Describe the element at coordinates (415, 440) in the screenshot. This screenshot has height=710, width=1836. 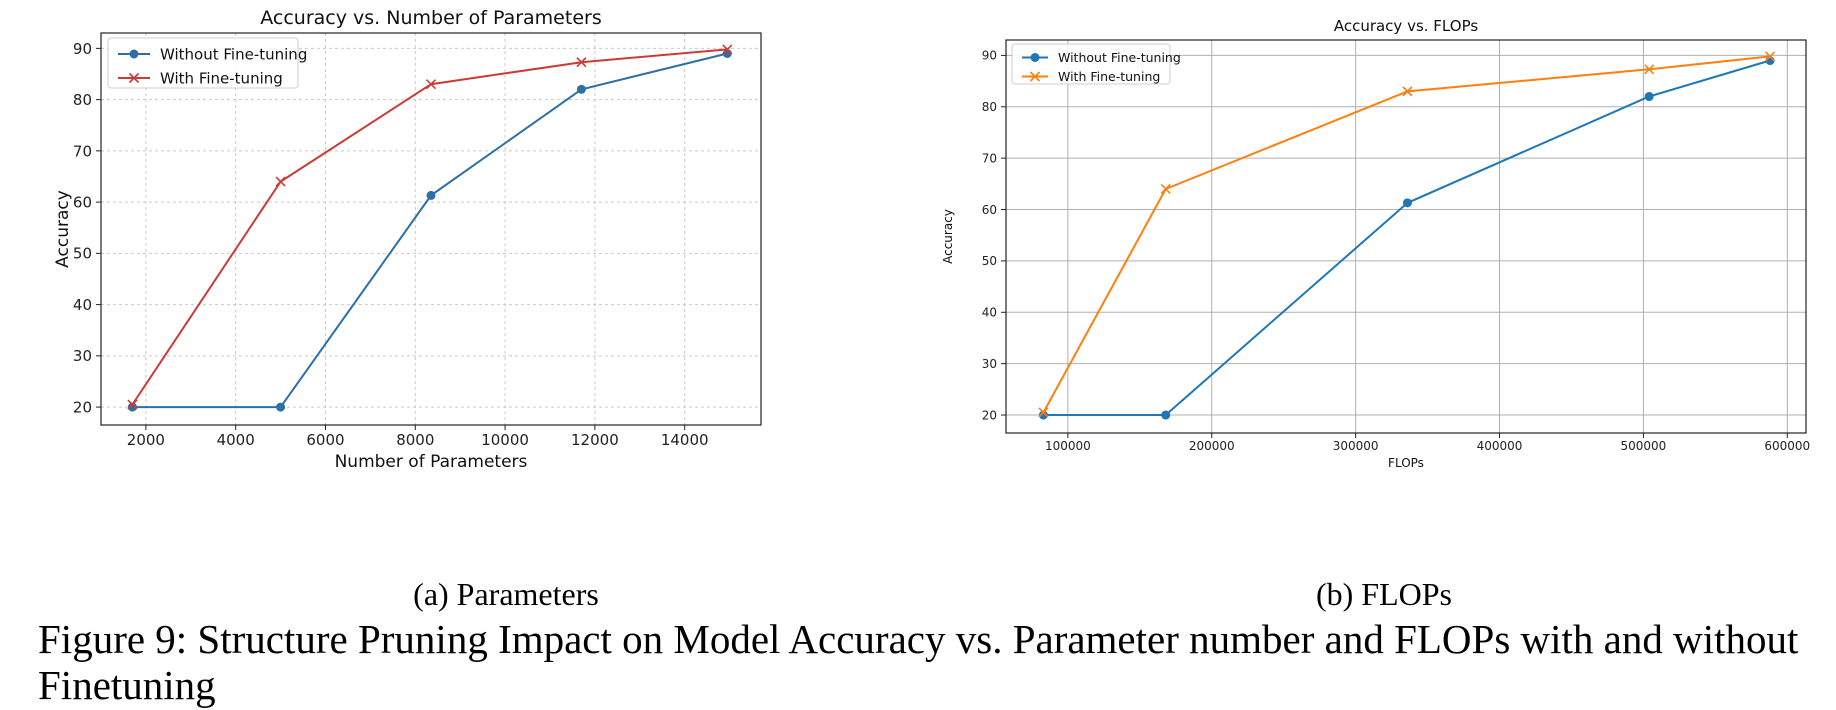
I see `x-tick-label: 8000` at that location.